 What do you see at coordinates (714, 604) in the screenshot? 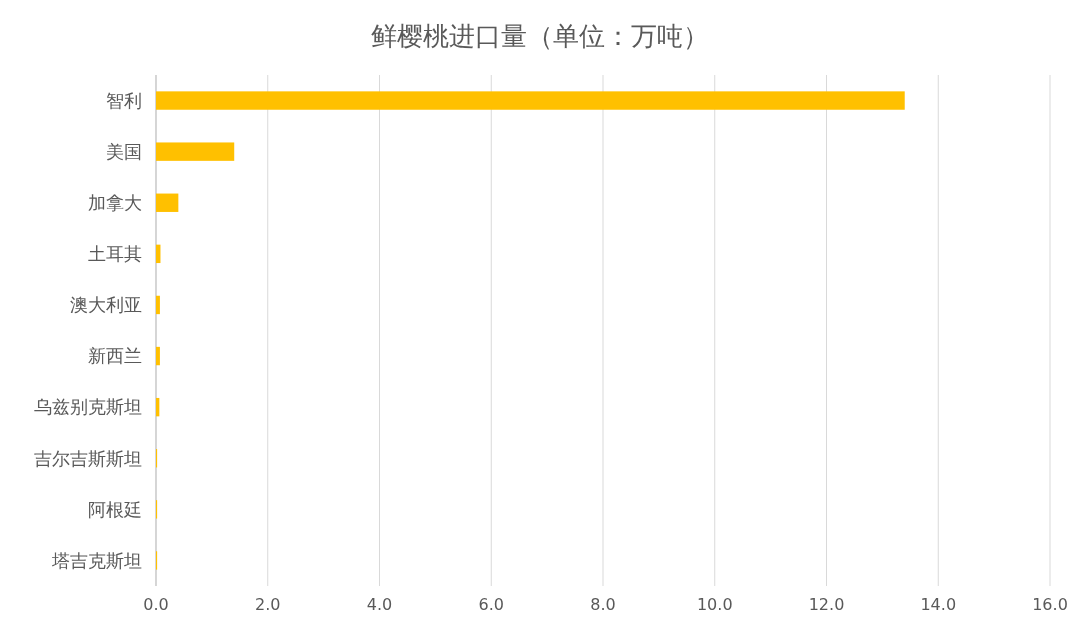
I see `x-tick-label: 10.0` at bounding box center [714, 604].